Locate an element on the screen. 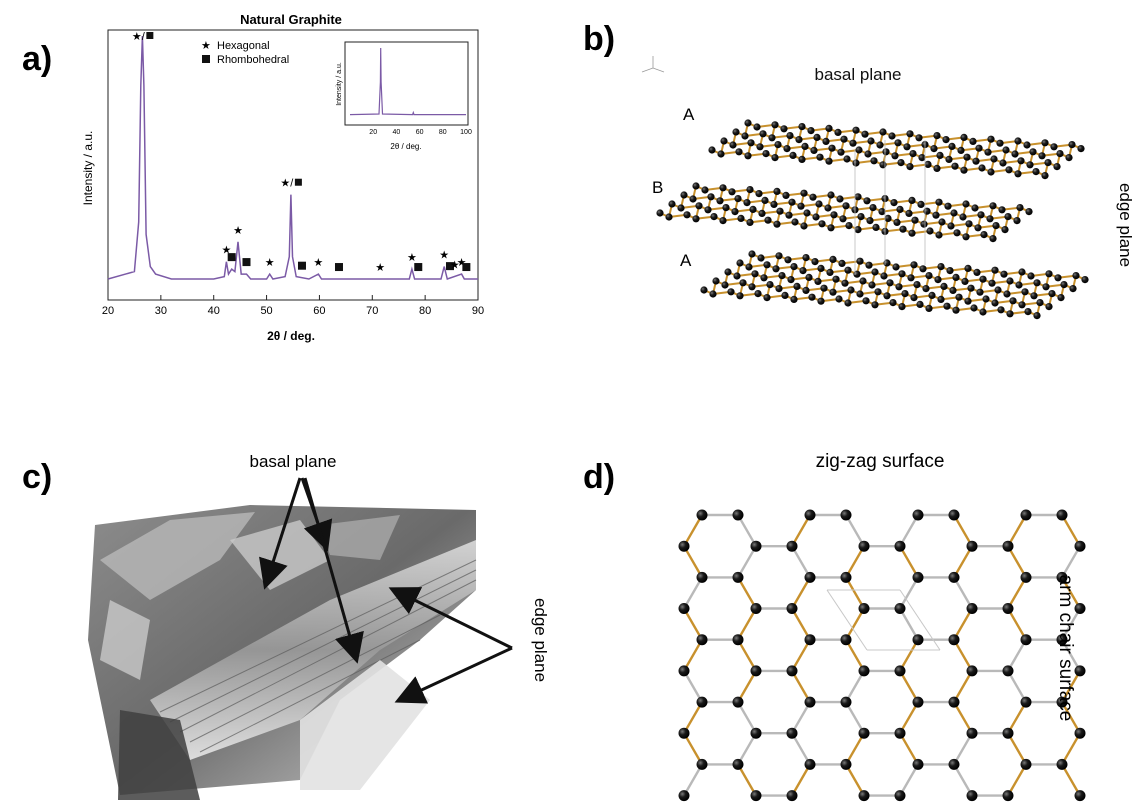  inset-frame is located at coordinates (406, 83).